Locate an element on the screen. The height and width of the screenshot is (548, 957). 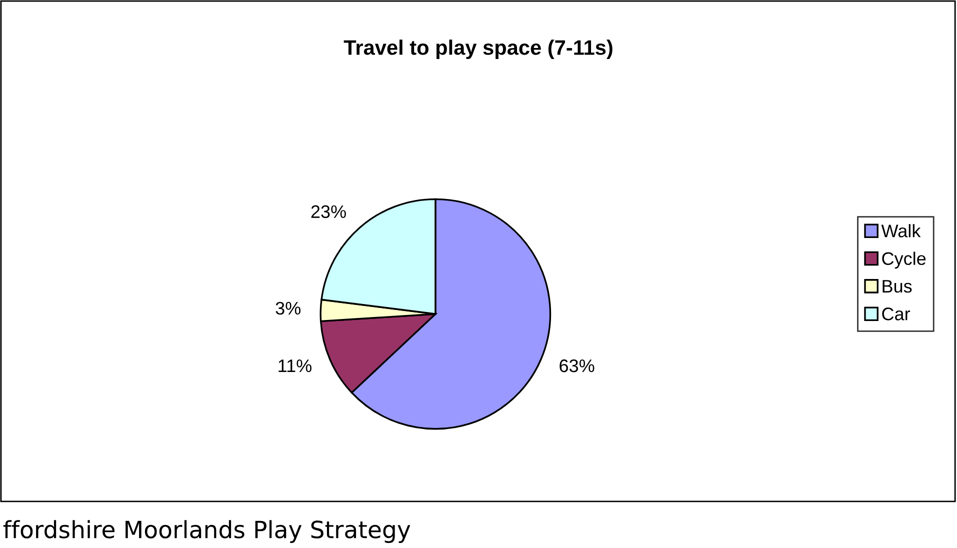
legend-label: Cycle is located at coordinates (904, 260).